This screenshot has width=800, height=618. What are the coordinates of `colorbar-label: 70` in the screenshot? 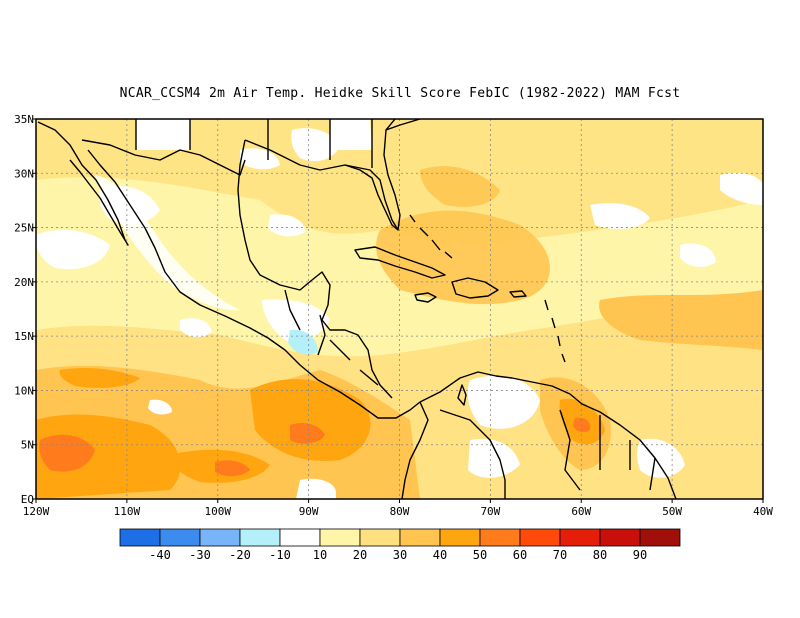 It's located at (560, 555).